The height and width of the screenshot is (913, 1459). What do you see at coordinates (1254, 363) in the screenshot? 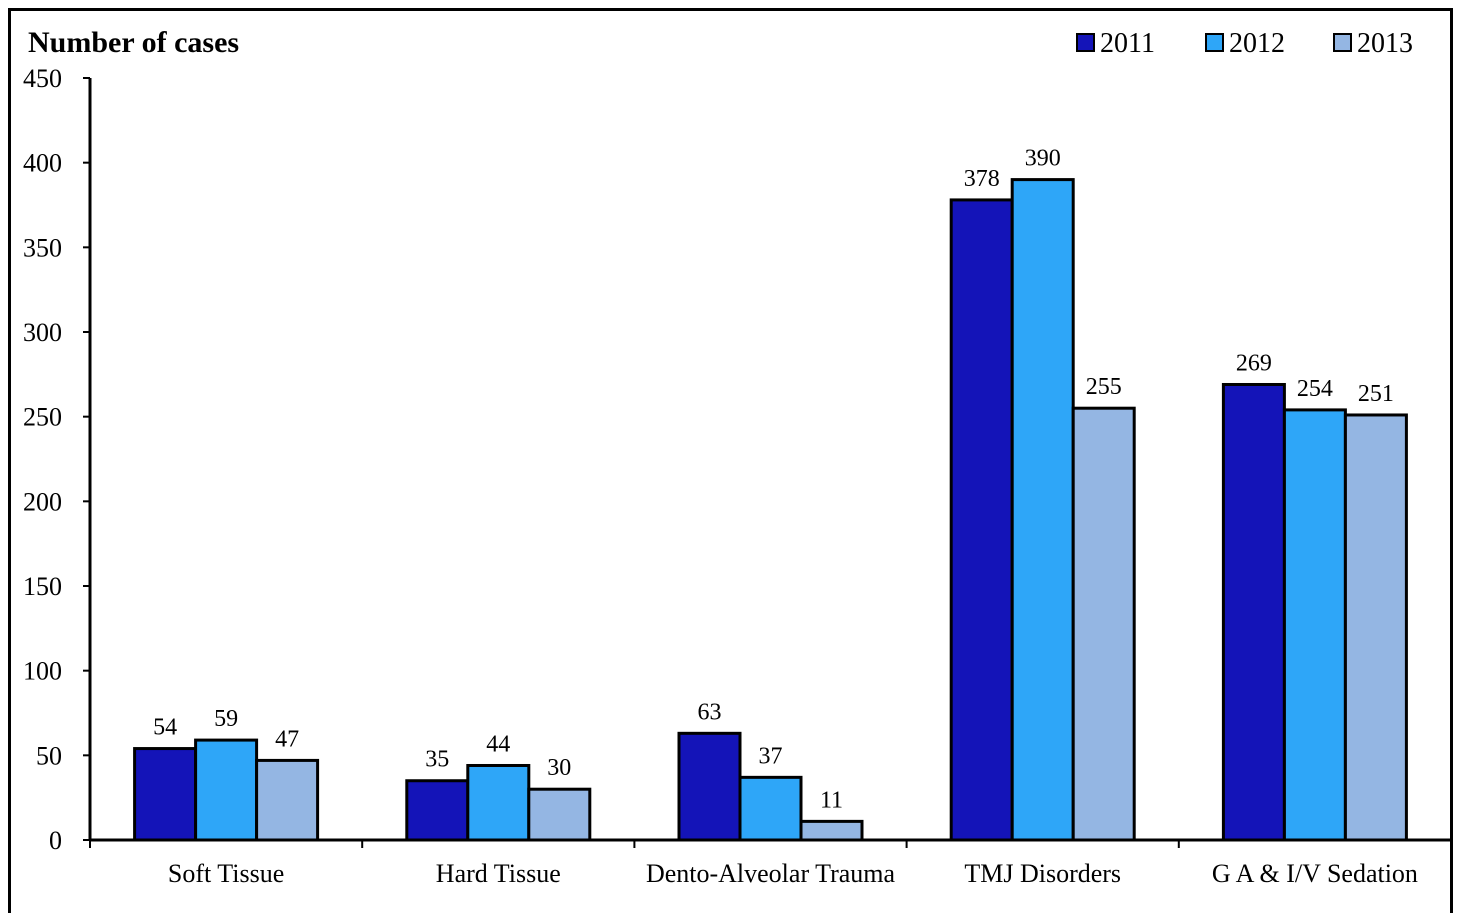
I see `data-label: 269` at bounding box center [1254, 363].